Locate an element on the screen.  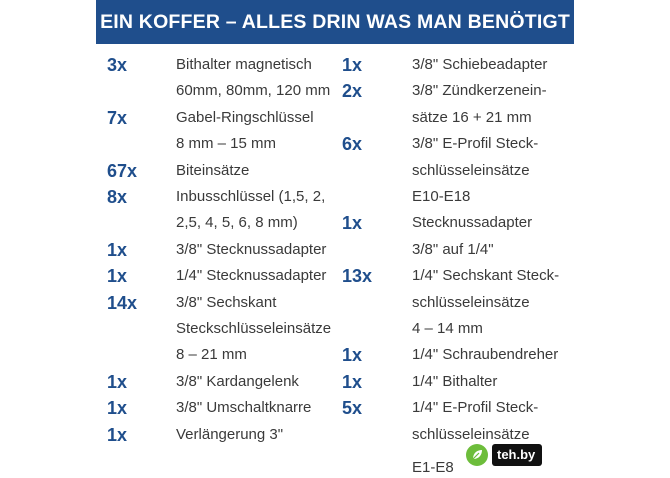
item-description: 3/8" Zündkerzenein- is located at coordinates (479, 91).